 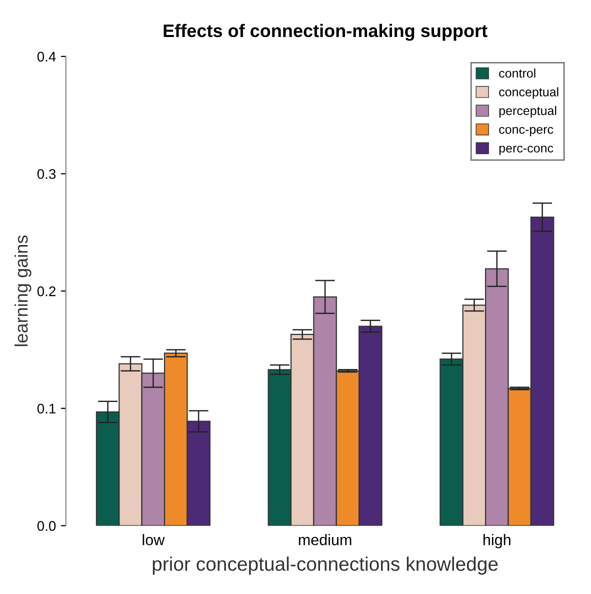 What do you see at coordinates (526, 151) in the screenshot?
I see `legend-label: perc-conc` at bounding box center [526, 151].